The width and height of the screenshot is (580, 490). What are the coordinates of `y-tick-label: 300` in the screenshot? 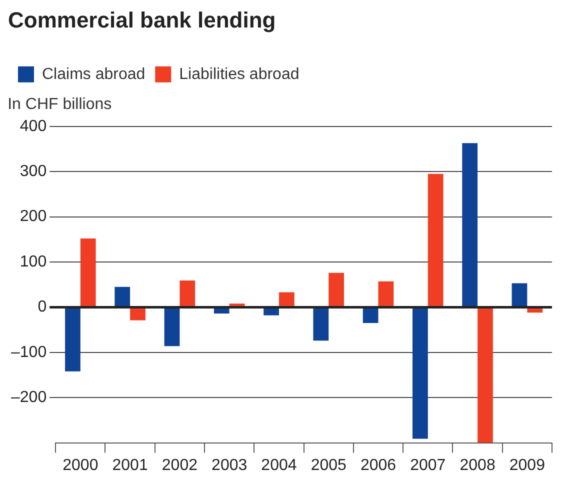 It's located at (33, 171).